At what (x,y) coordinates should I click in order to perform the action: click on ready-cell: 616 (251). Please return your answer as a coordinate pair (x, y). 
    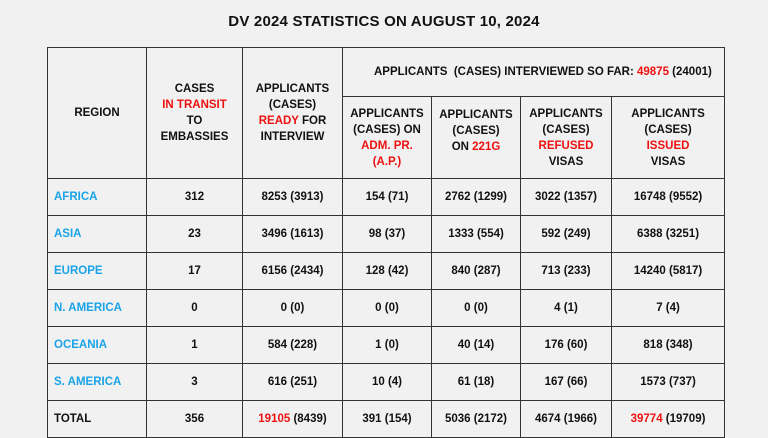
    Looking at the image, I should click on (292, 382).